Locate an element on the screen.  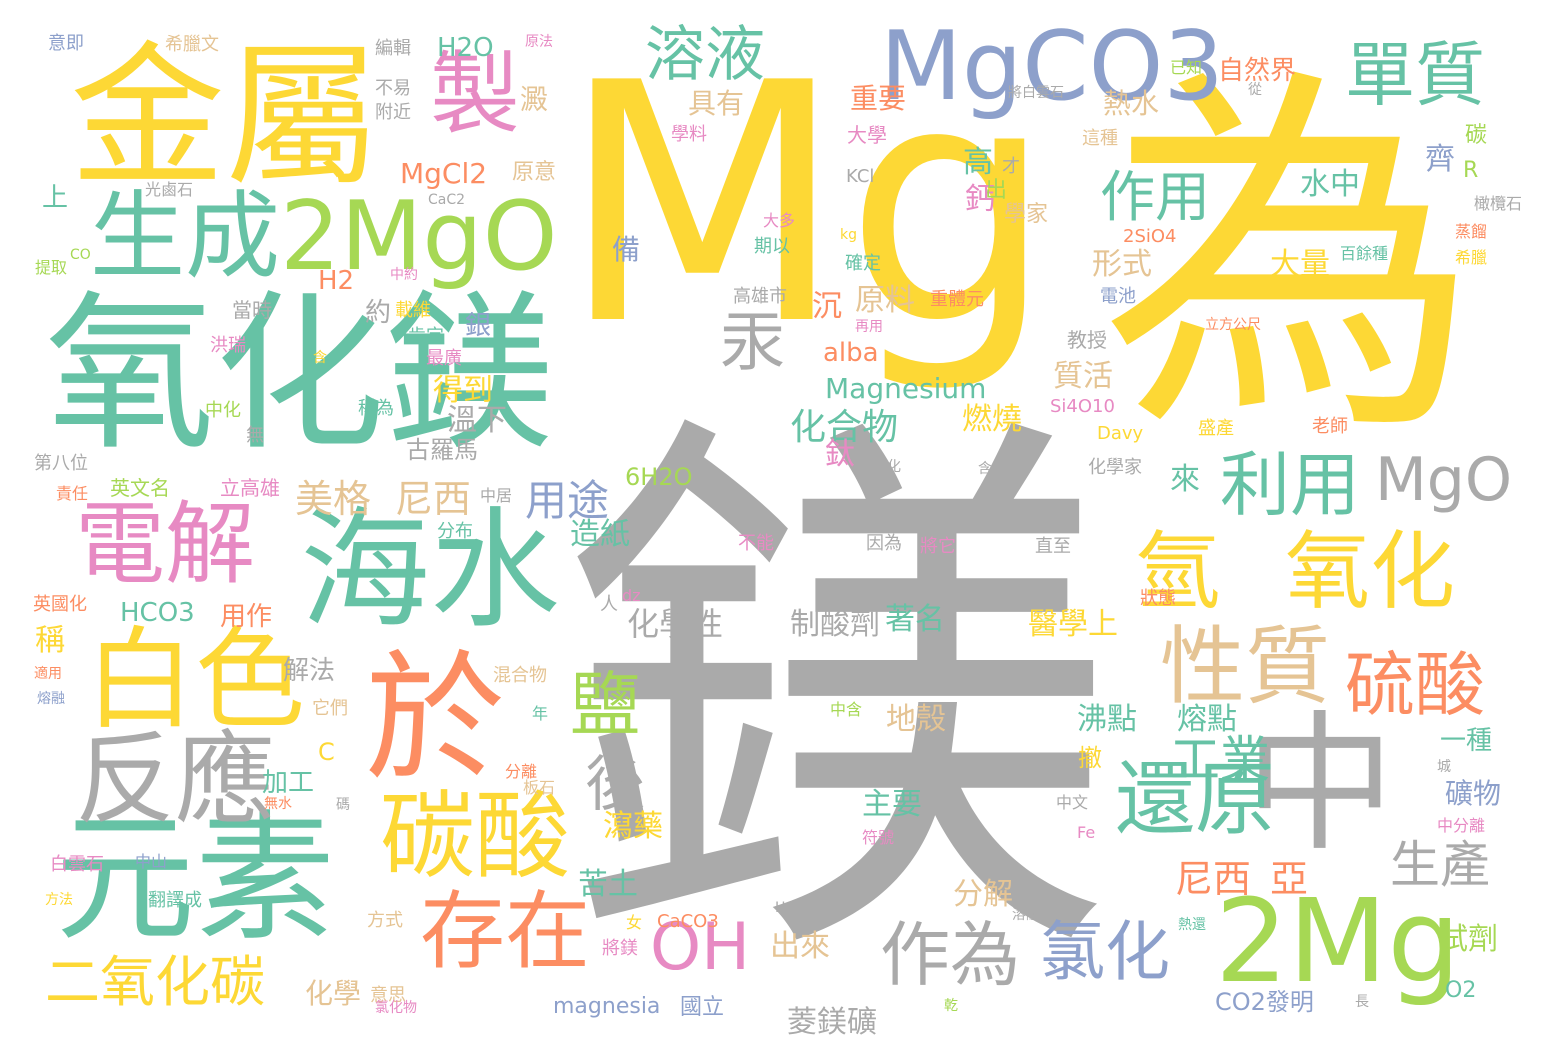
word: 化學家 is located at coordinates (1115, 467).